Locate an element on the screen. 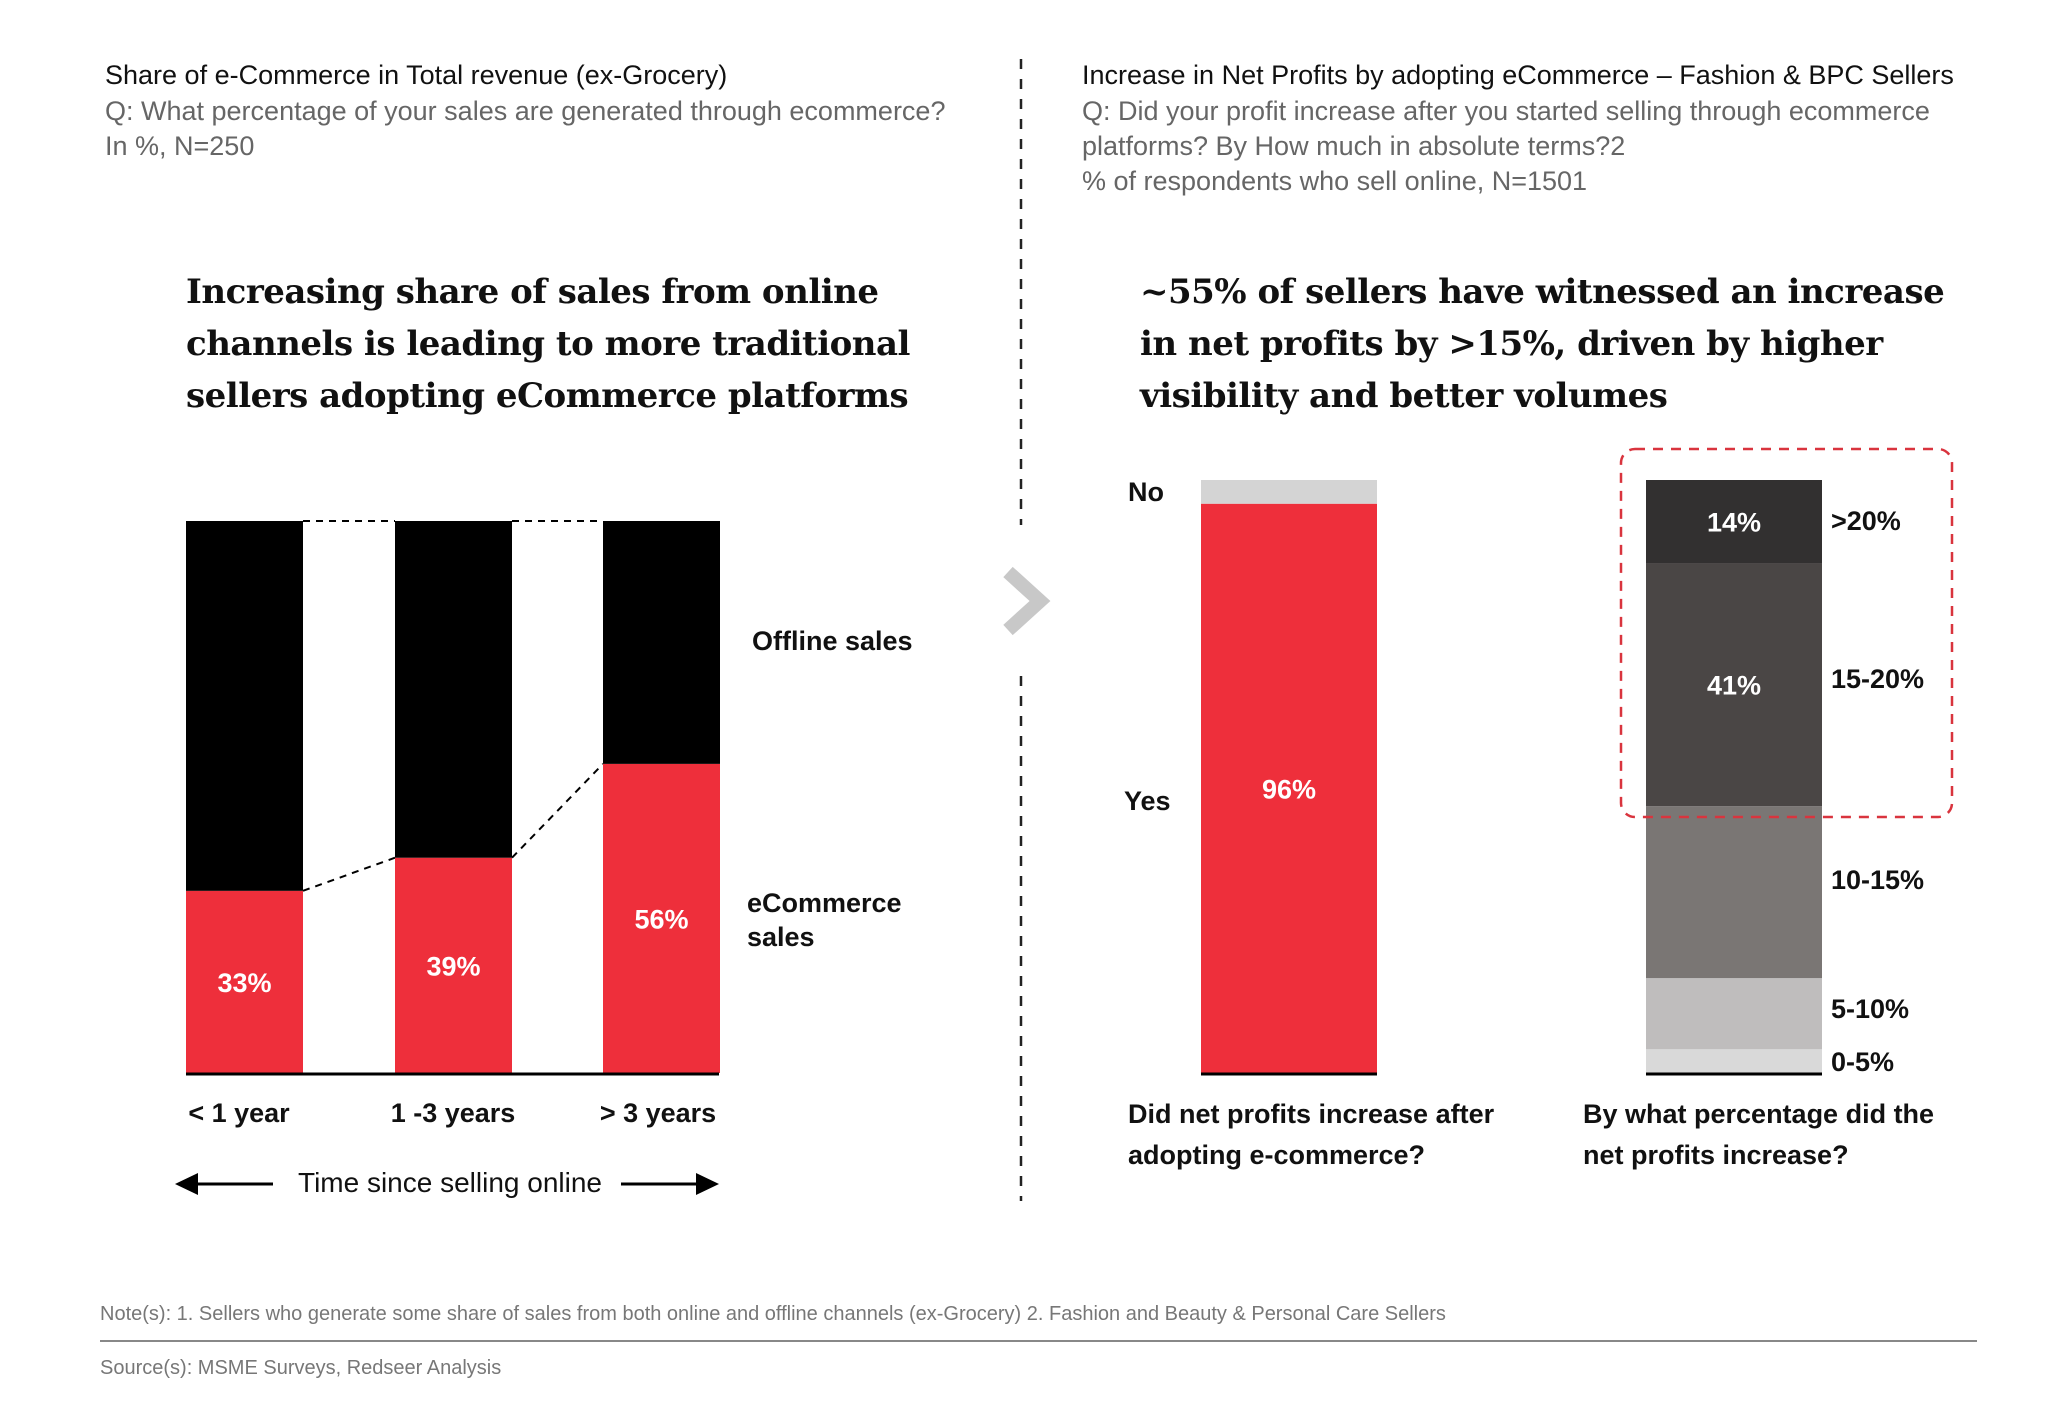 This screenshot has height=1423, width=2048. data-label: 96% is located at coordinates (1289, 789).